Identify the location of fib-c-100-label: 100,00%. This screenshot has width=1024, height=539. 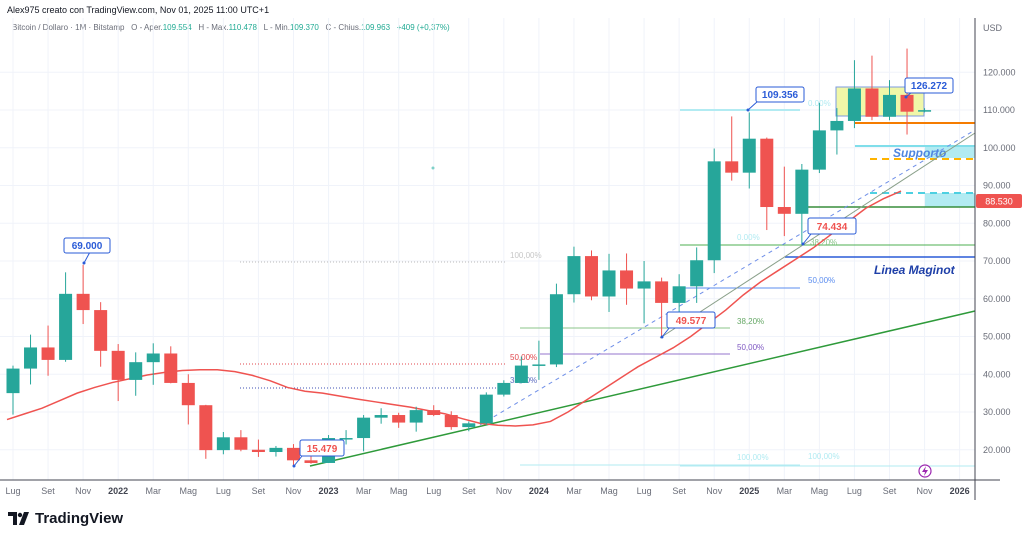
(824, 456).